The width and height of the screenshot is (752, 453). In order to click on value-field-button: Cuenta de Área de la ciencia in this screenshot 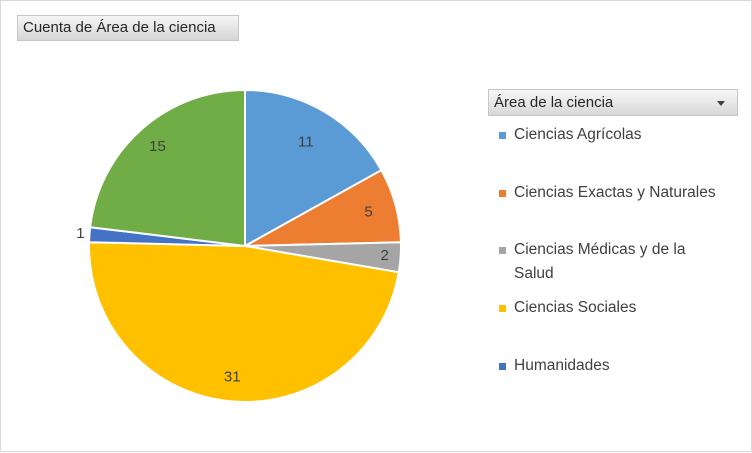, I will do `click(128, 28)`.